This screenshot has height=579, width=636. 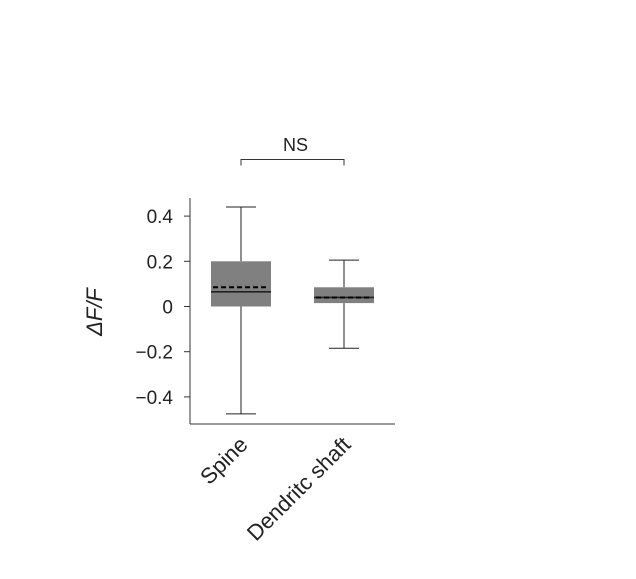 I want to click on significance-label: NS, so click(x=295, y=145).